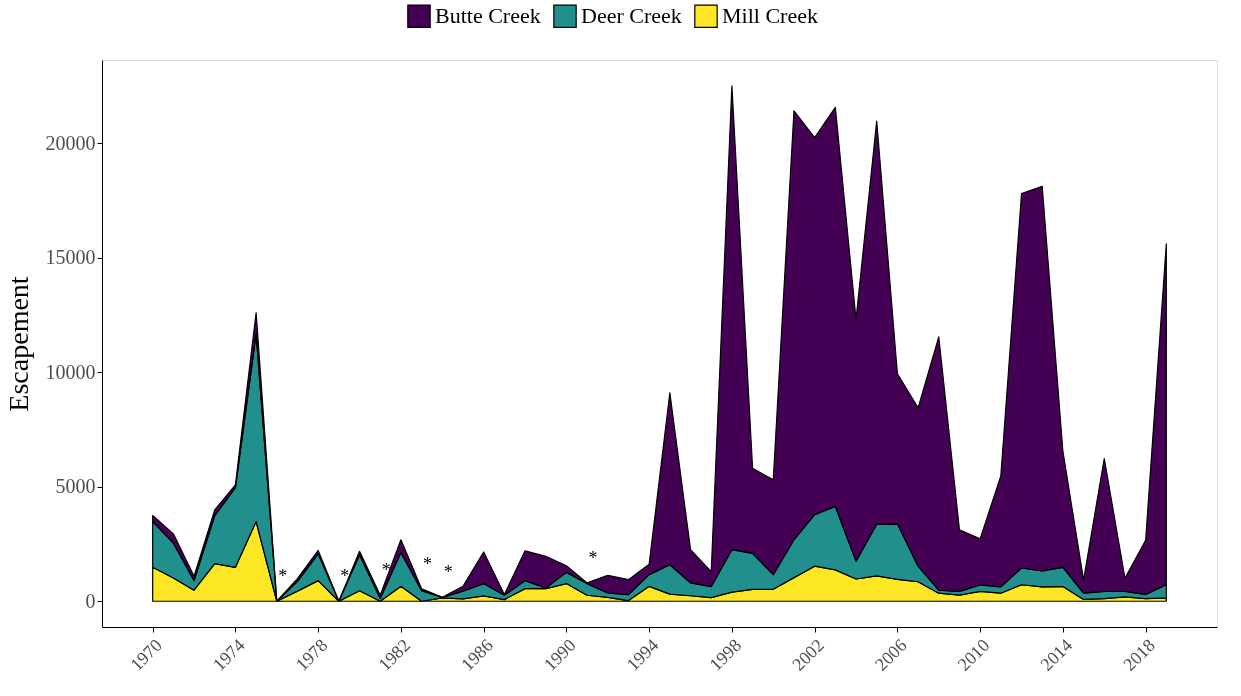  Describe the element at coordinates (70, 142) in the screenshot. I see `y-tick-label: 20000` at that location.